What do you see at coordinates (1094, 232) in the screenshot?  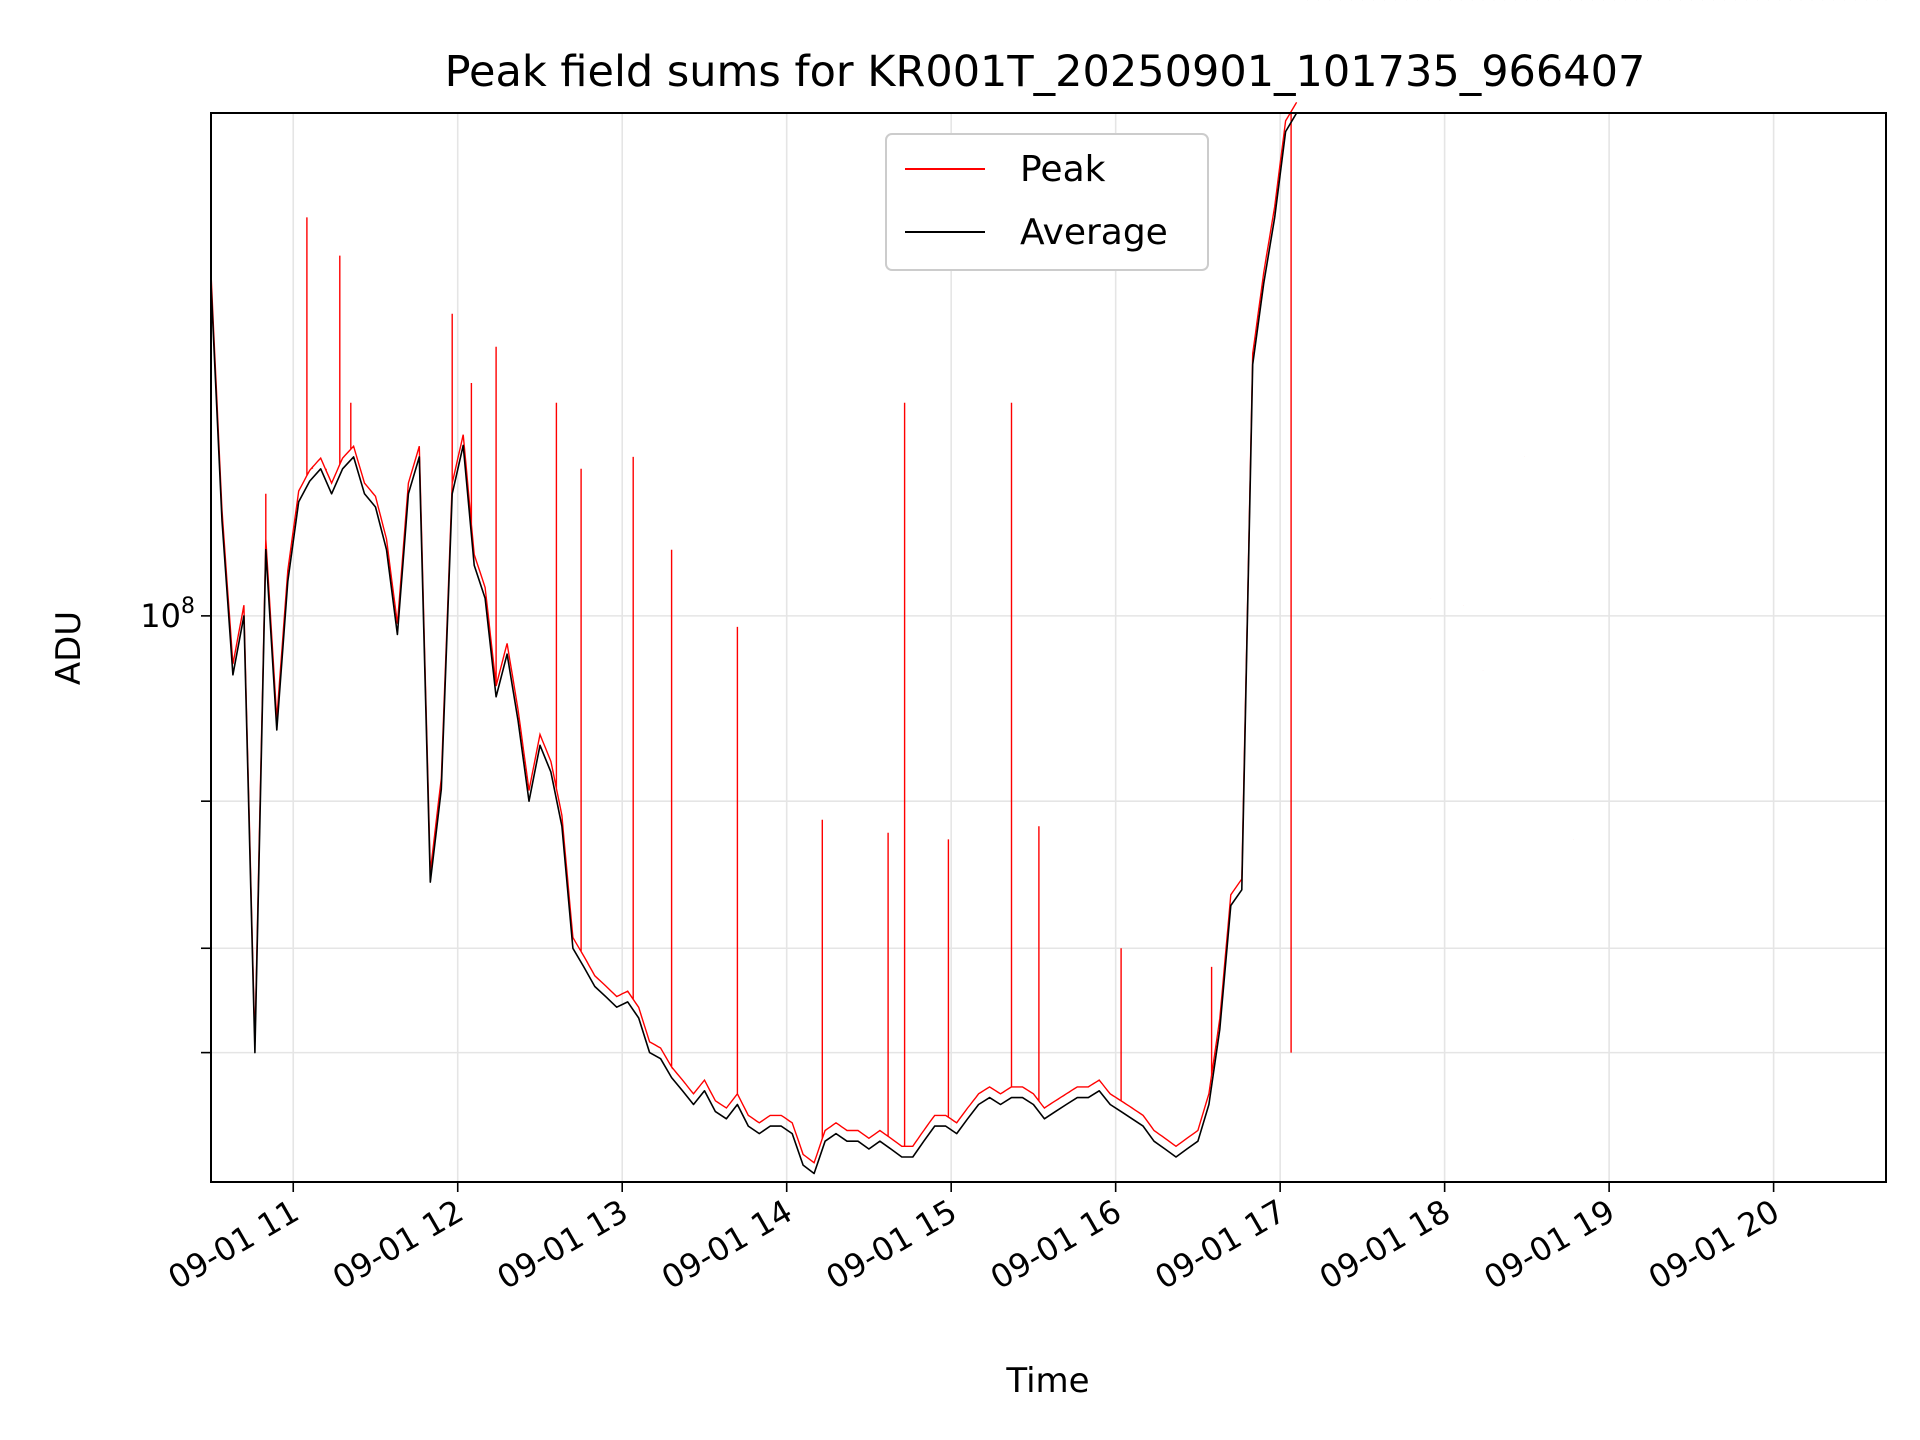 I see `legend-average-label: Average` at bounding box center [1094, 232].